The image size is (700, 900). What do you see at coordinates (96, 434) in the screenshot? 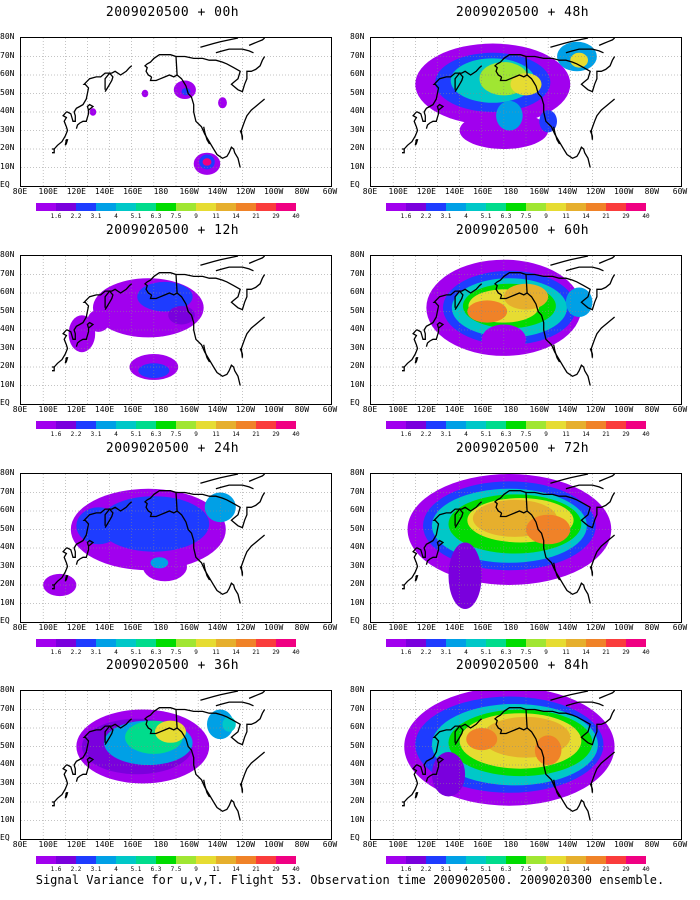
I see `colorbar-label: 3.1` at bounding box center [96, 434].